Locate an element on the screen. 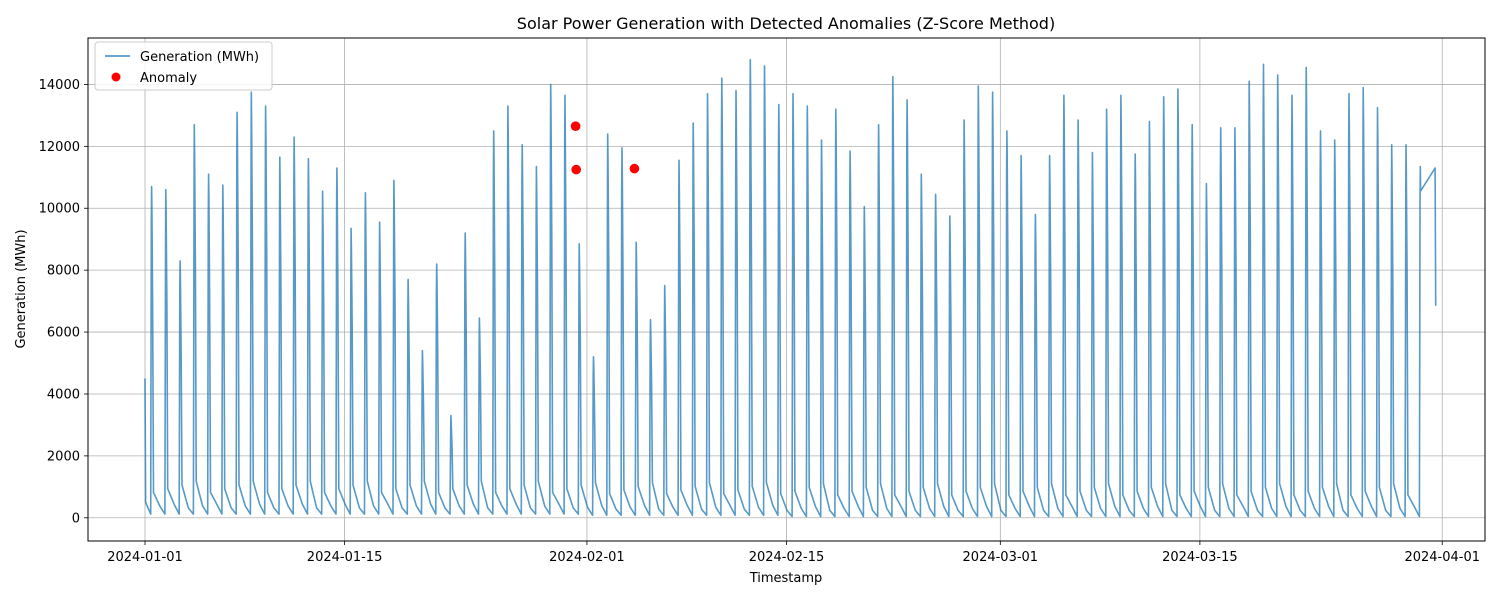  y-tick-label: 4000 is located at coordinates (63, 394).